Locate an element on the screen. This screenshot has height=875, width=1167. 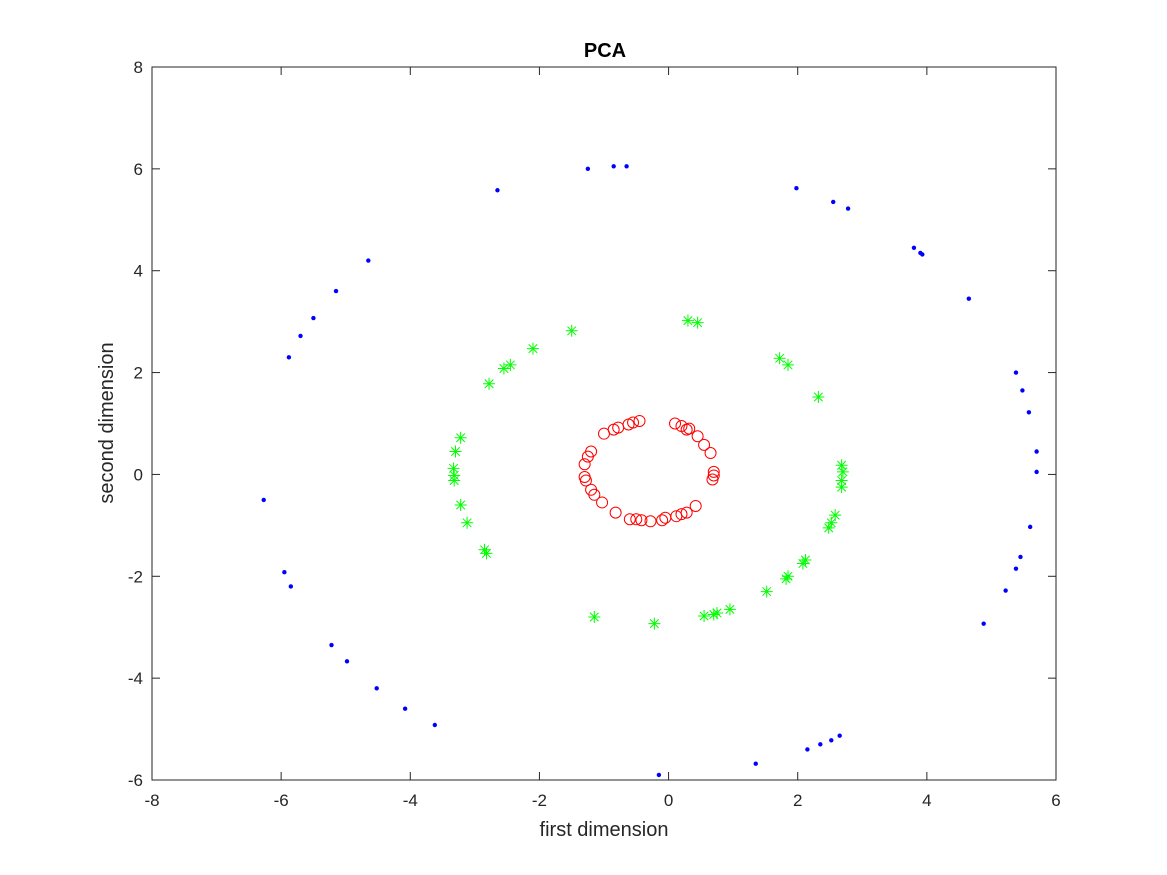
series-circle is located at coordinates (649, 471).